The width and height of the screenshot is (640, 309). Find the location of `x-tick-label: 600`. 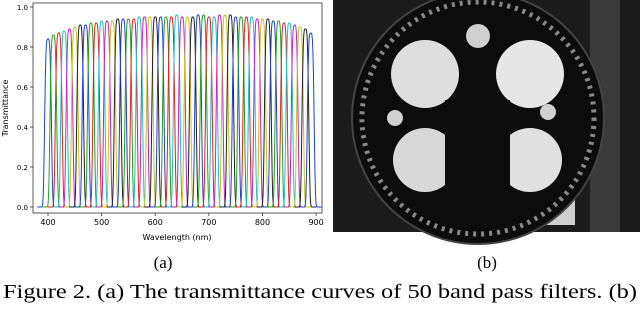

x-tick-label: 600 is located at coordinates (155, 222).